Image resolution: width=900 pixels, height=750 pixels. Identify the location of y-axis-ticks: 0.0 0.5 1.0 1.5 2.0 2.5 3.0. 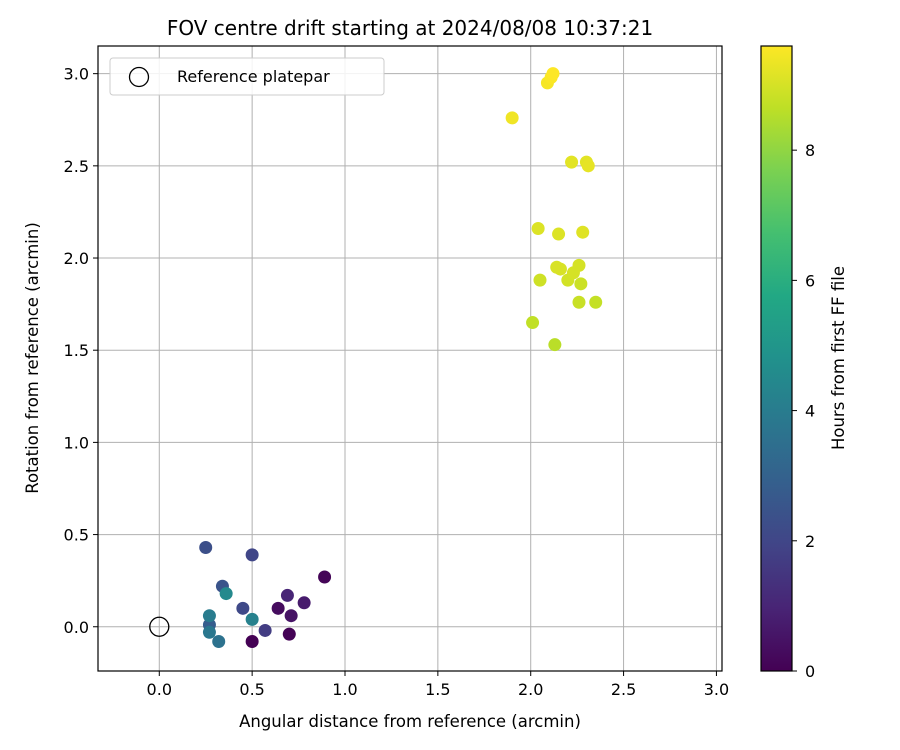
(81, 351).